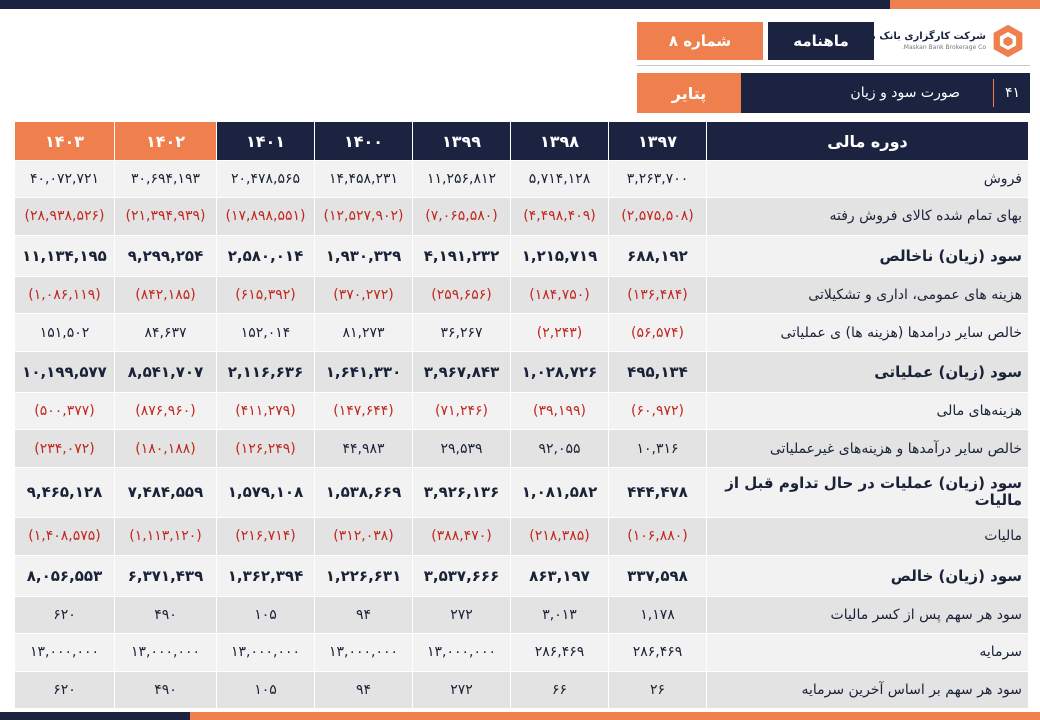 This screenshot has width=1040, height=720. Describe the element at coordinates (657, 652) in the screenshot. I see `cell-value: ۲۸۶,۴۶۹` at that location.